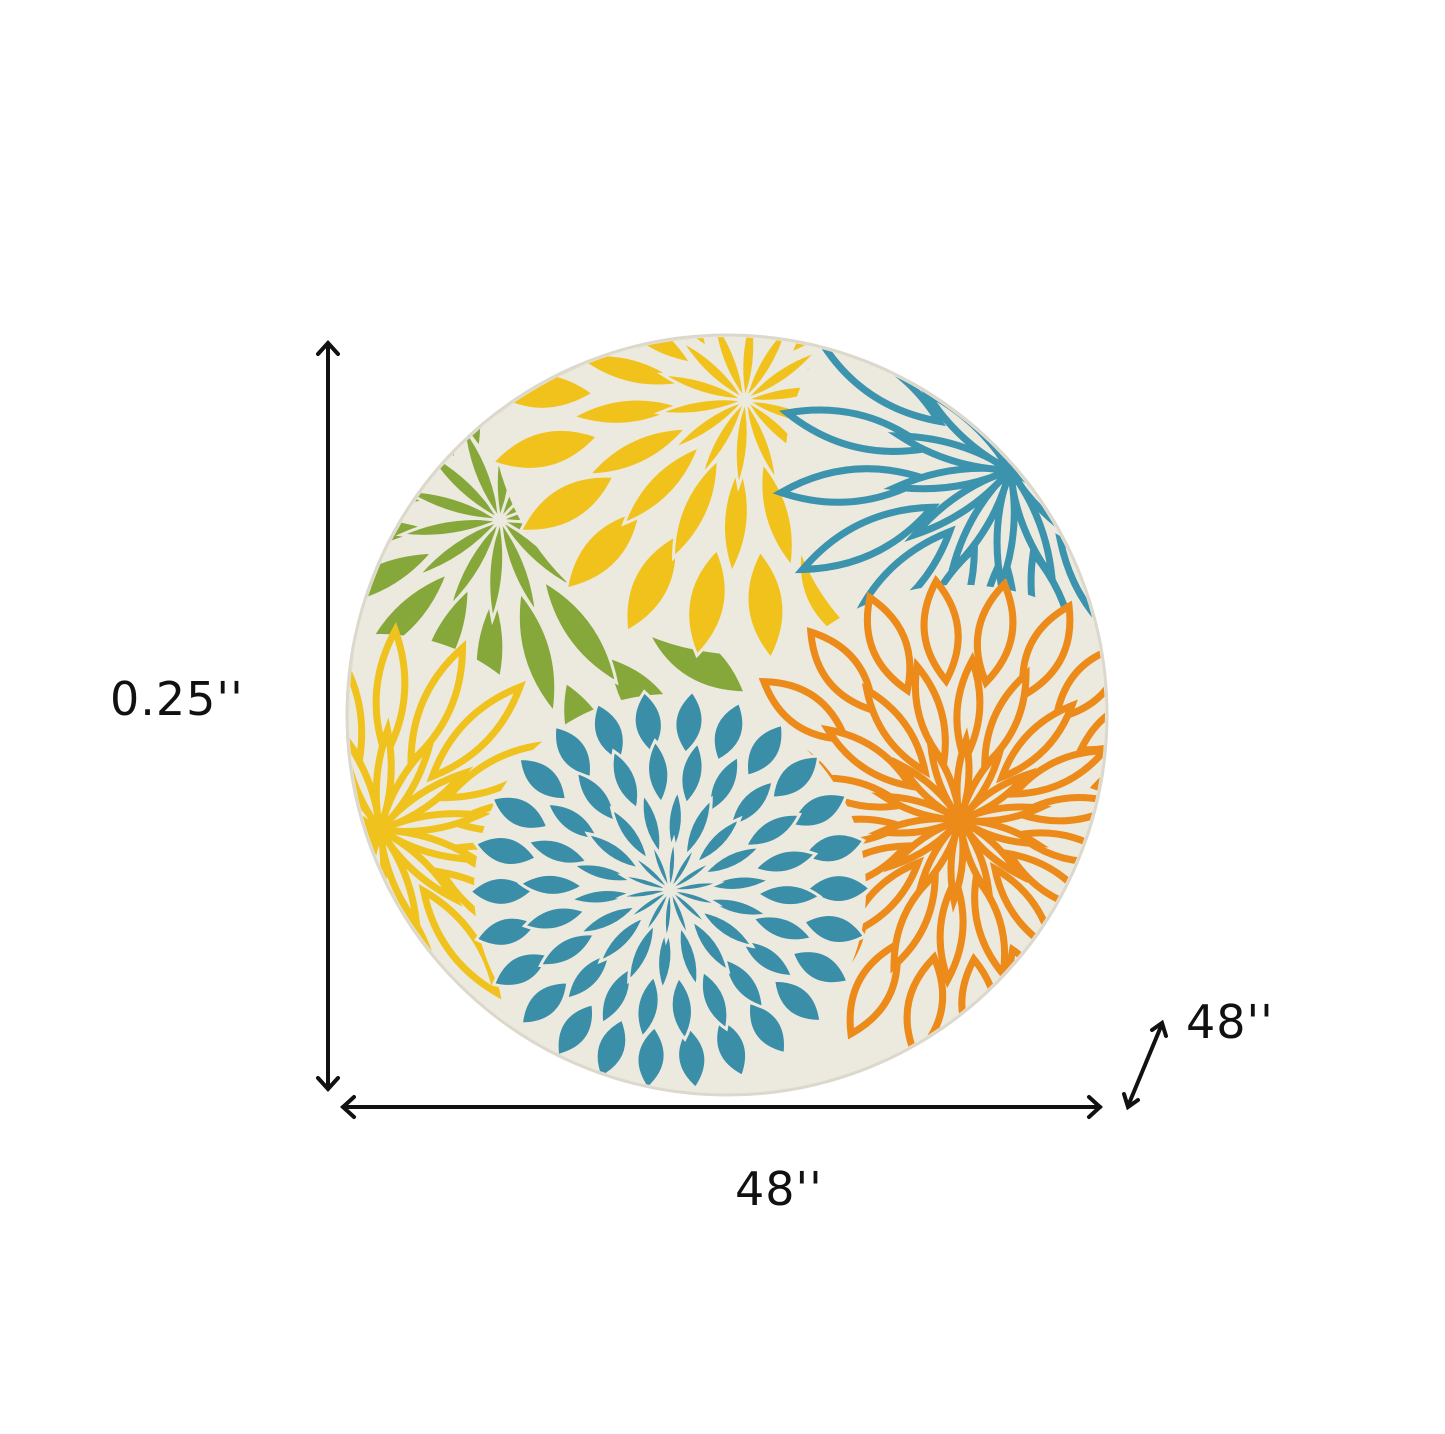  Describe the element at coordinates (177, 699) in the screenshot. I see `height-label: 0.25''` at that location.